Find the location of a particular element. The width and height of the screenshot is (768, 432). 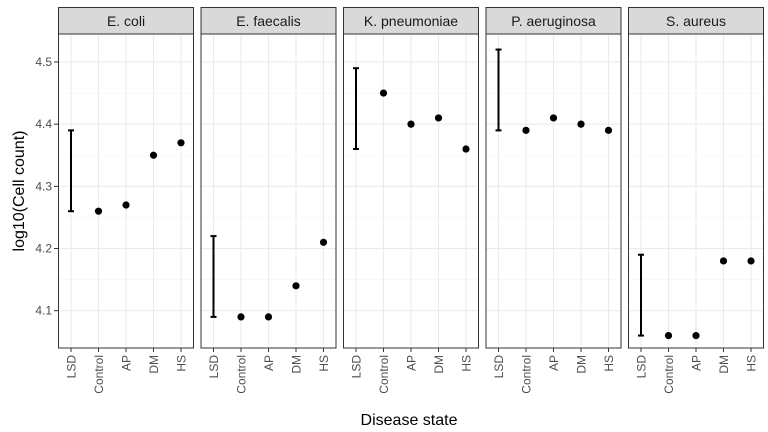

facet-strip-label: E. coli is located at coordinates (126, 21).